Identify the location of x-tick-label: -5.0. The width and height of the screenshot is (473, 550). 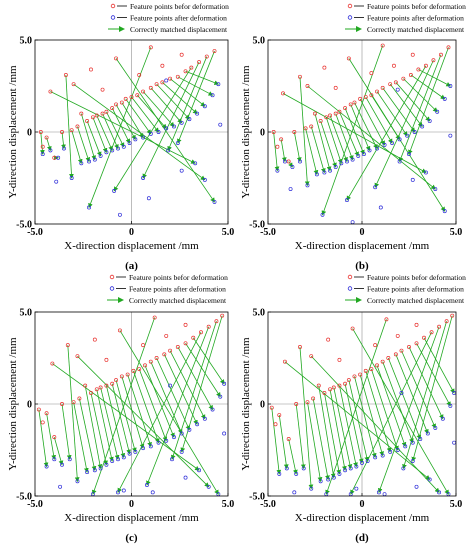
(268, 232).